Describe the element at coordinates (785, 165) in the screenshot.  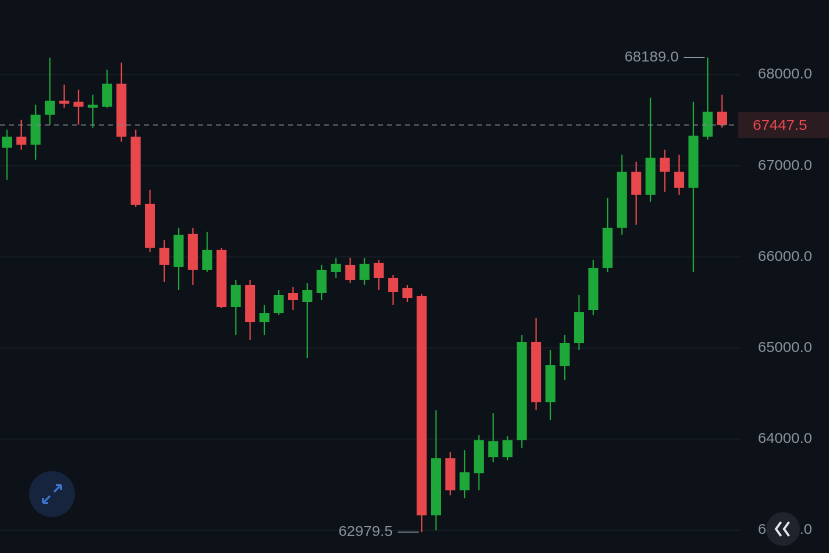
I see `y-tick-label: 67000.0` at that location.